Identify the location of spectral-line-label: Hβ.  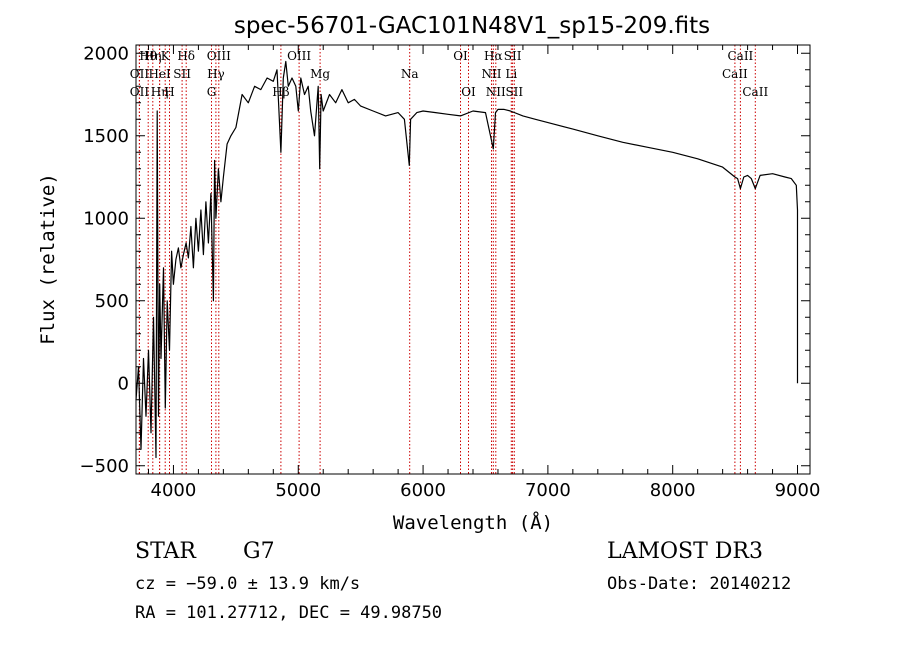
(280, 92).